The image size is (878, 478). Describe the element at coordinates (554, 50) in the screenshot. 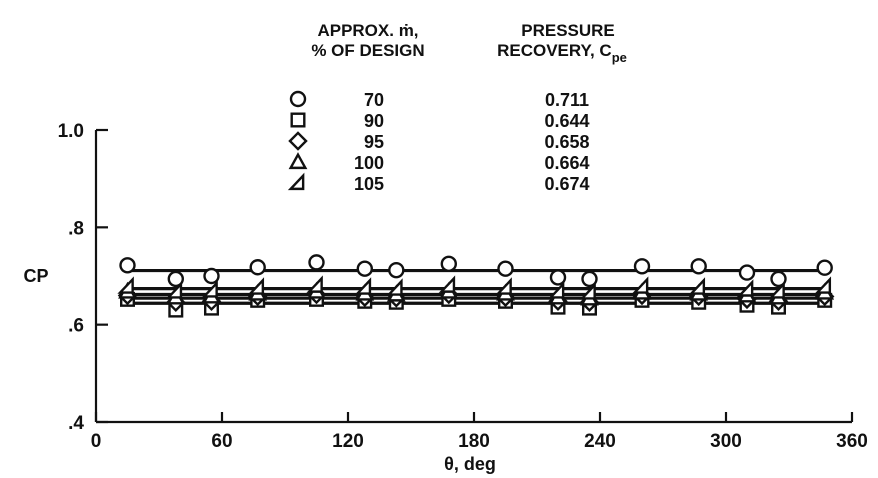

I see `legend-header-recovery-text: RECOVERY, C` at that location.